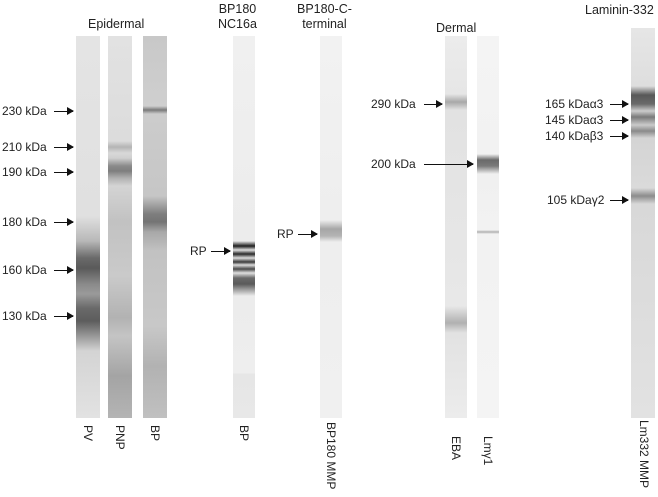 The height and width of the screenshot is (497, 658). Describe the element at coordinates (120, 227) in the screenshot. I see `lane-pnp` at that location.